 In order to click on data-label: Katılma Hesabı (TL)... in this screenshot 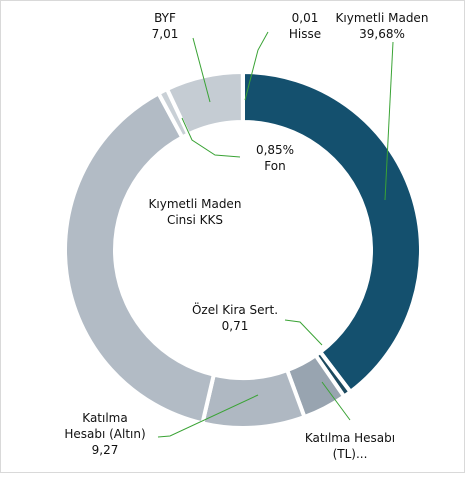, I will do `click(350, 446)`.